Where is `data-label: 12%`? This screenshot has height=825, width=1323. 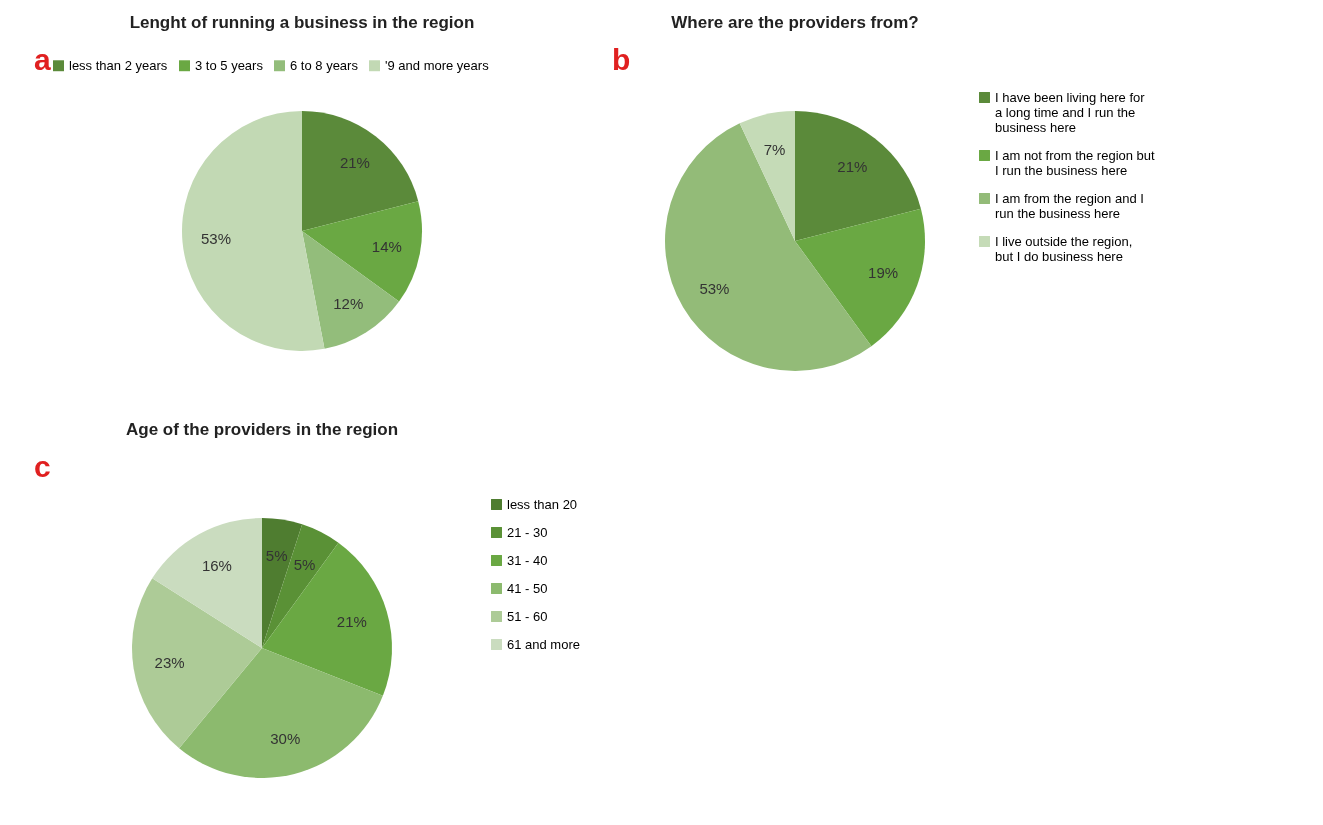
data-label: 12% is located at coordinates (348, 303).